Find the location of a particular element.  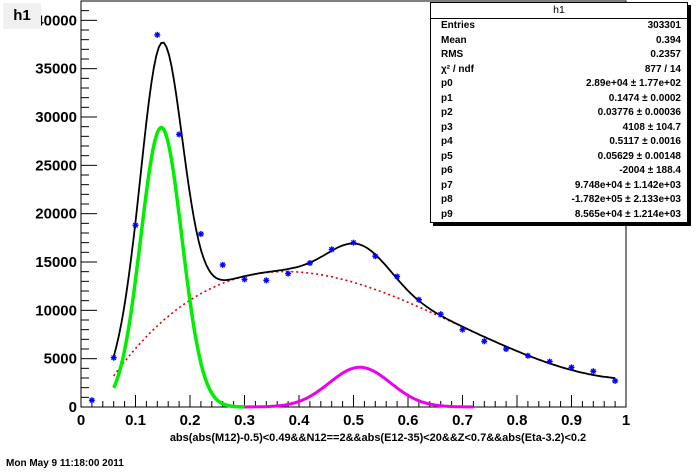

stats-row: p9 8.565e+04 ± 1.214e+03 is located at coordinates (559, 215).